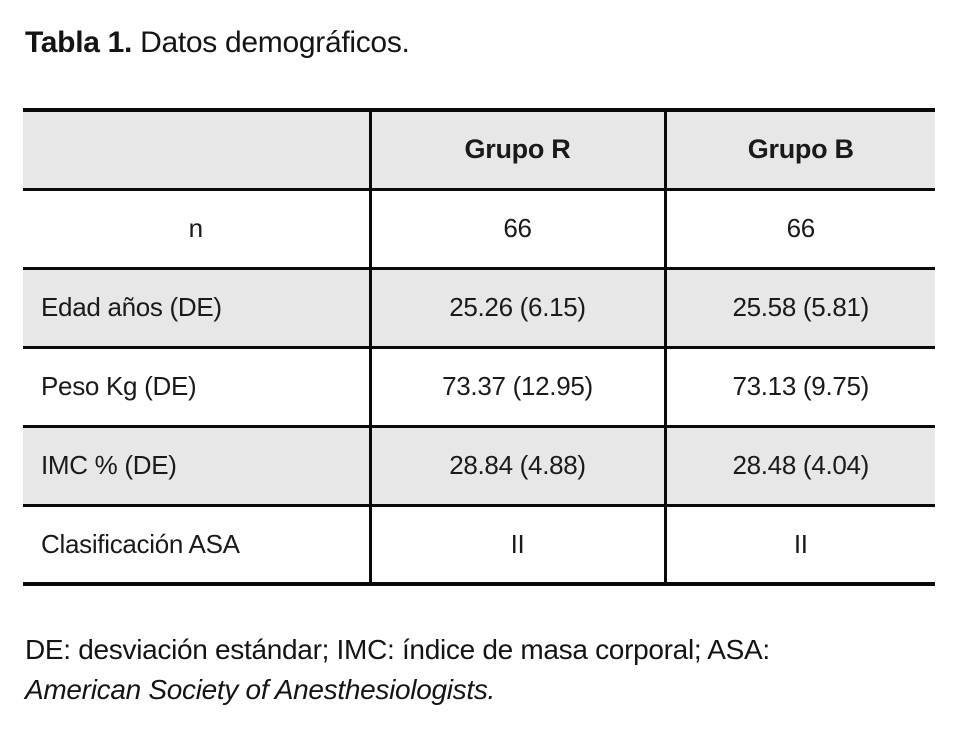 The image size is (958, 737). Describe the element at coordinates (119, 386) in the screenshot. I see `row-label: Peso Kg (DE)` at that location.